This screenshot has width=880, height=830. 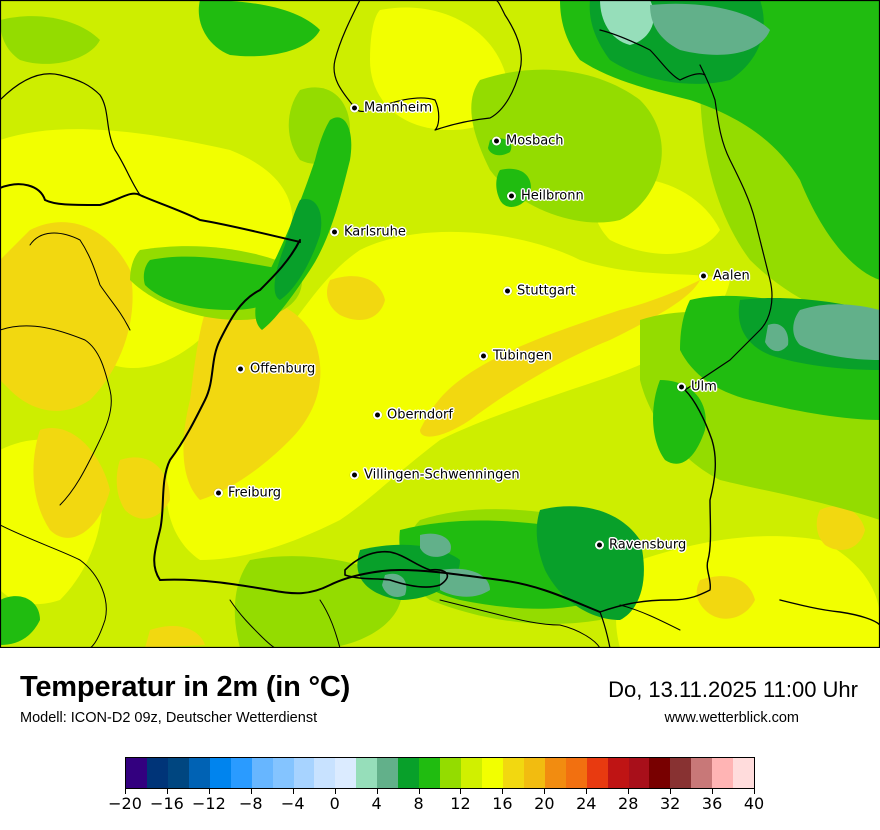 I want to click on city-marker: Oberndorf, so click(x=413, y=415).